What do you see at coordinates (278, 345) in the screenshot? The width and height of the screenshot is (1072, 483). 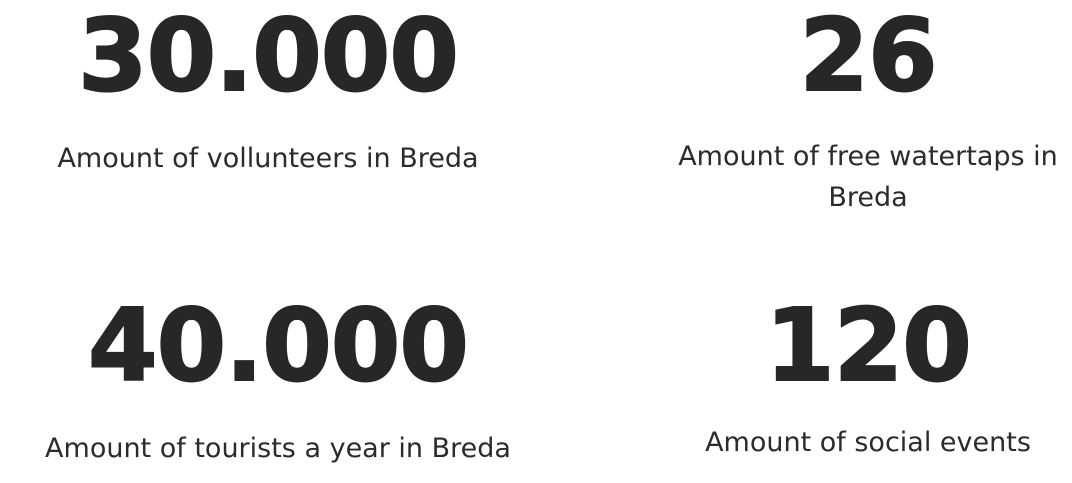 I see `stat-number: 40.000` at bounding box center [278, 345].